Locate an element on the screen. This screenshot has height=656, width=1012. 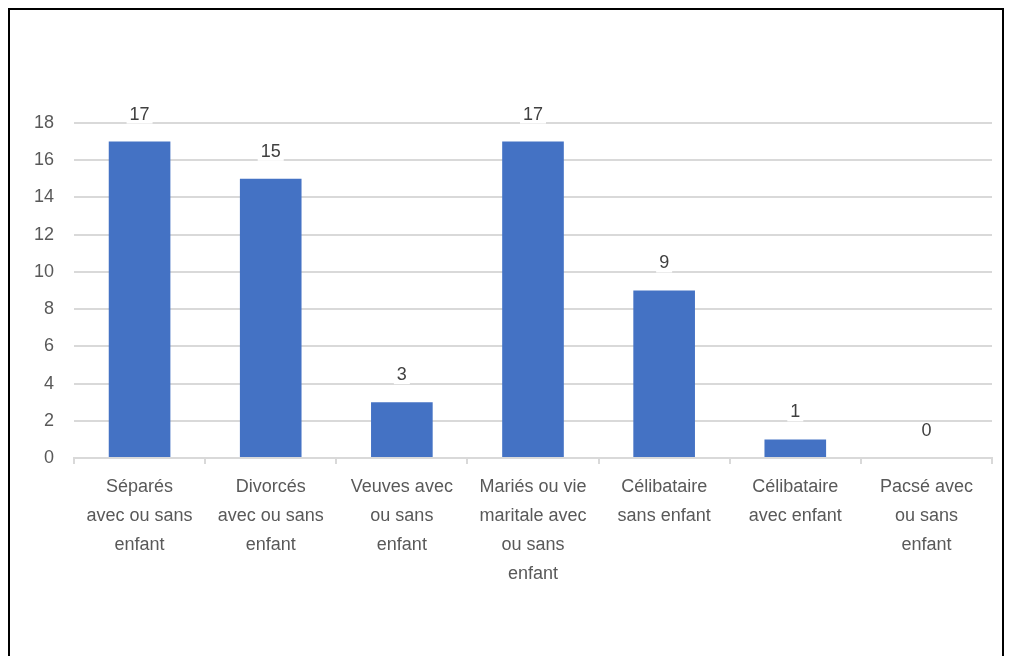
y-tick-label: 8 is located at coordinates (48, 308).